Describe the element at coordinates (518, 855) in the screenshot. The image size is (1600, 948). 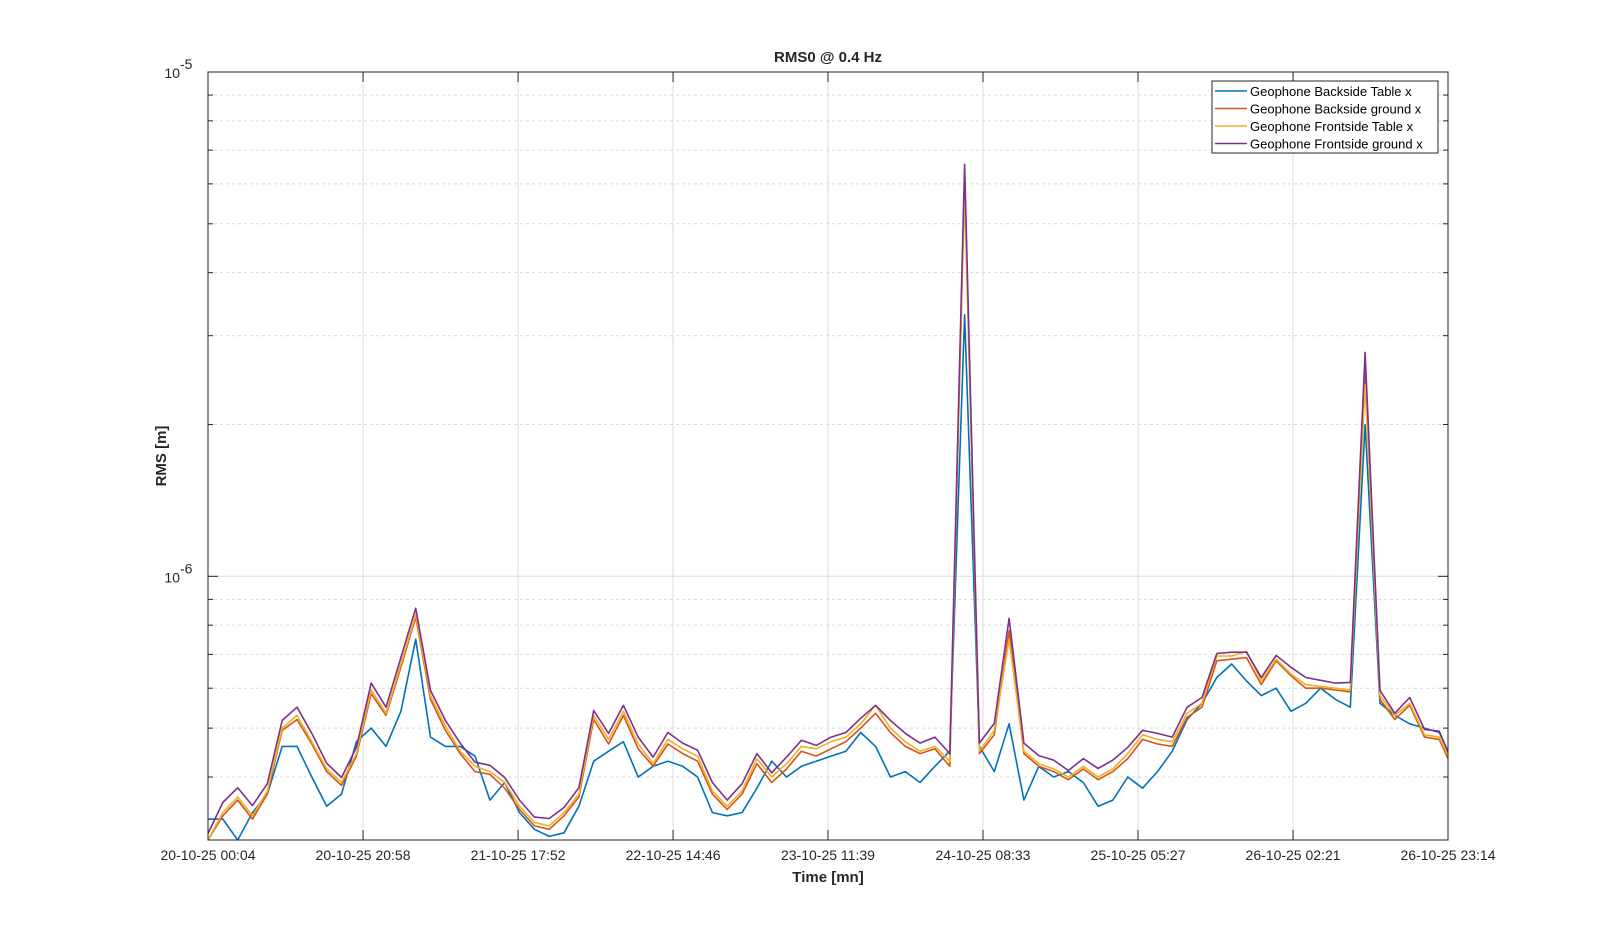
I see `x-tick-label: 21-10-25 17:52` at that location.